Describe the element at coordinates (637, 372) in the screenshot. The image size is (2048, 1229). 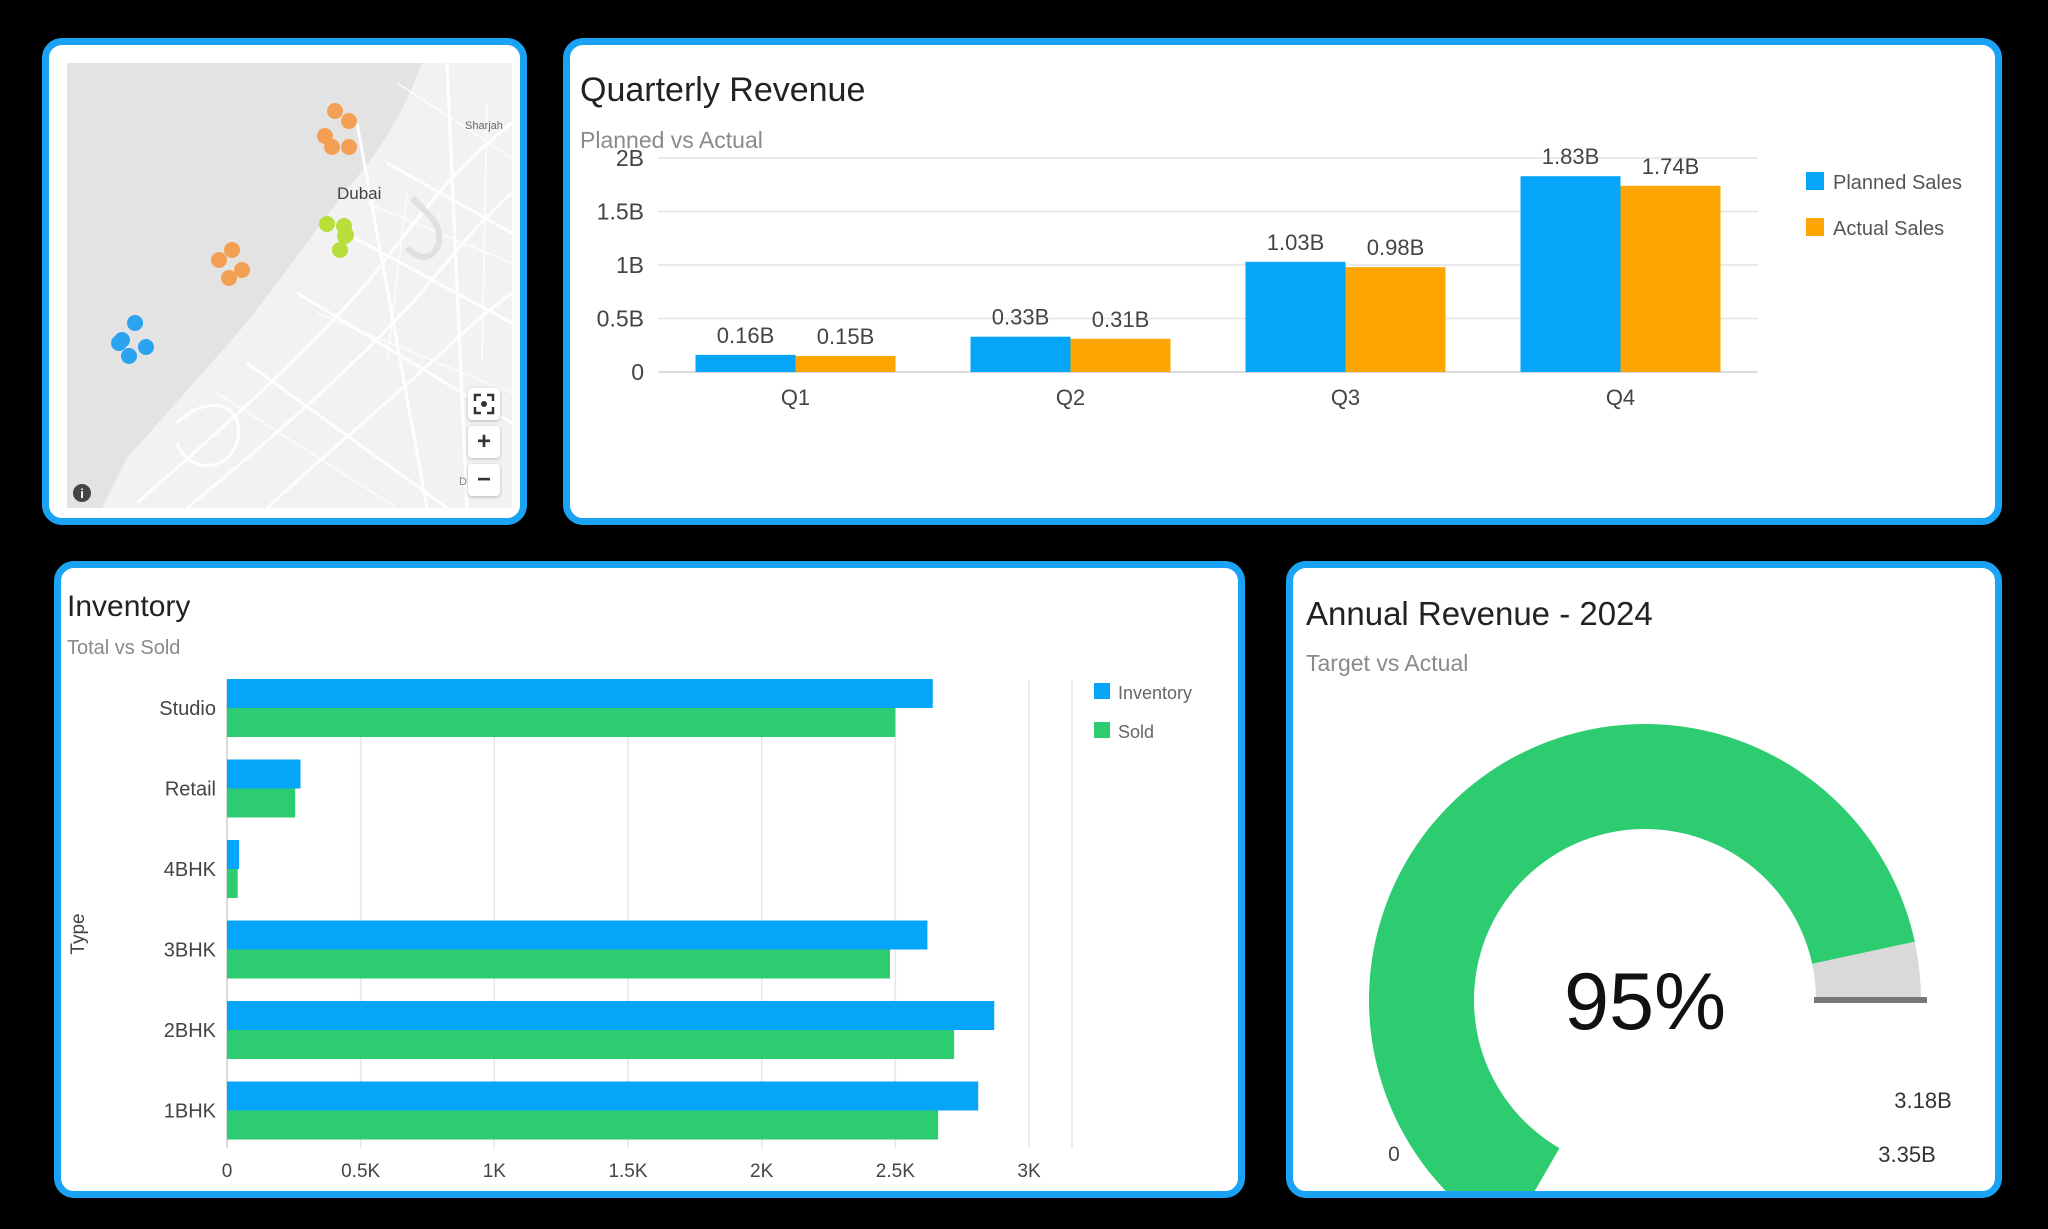
I see `y-tick-label: 0` at that location.